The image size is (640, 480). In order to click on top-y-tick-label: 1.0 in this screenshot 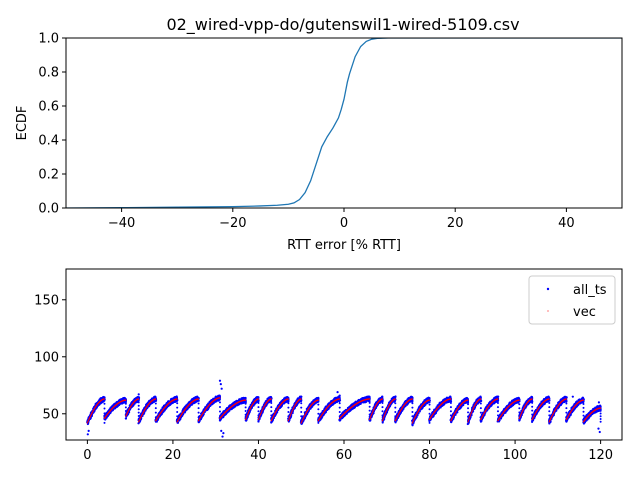, I will do `click(48, 39)`.